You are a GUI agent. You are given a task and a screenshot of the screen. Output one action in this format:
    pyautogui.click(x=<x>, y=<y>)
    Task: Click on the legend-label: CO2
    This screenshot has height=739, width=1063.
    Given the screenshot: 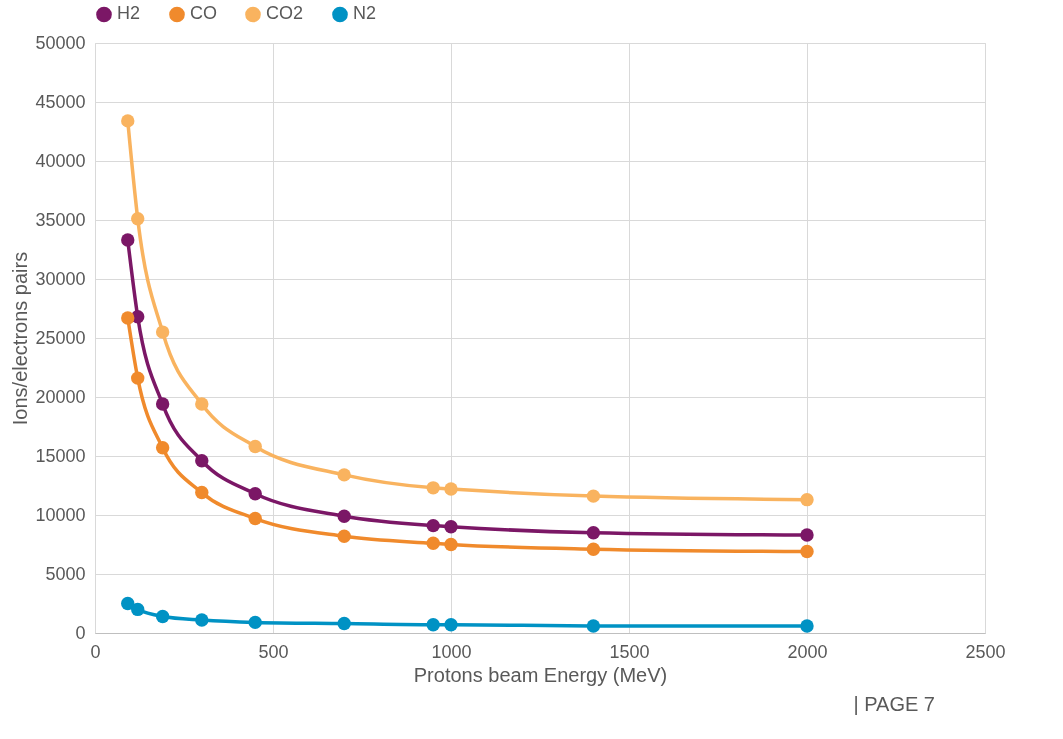 What is the action you would take?
    pyautogui.click(x=285, y=13)
    